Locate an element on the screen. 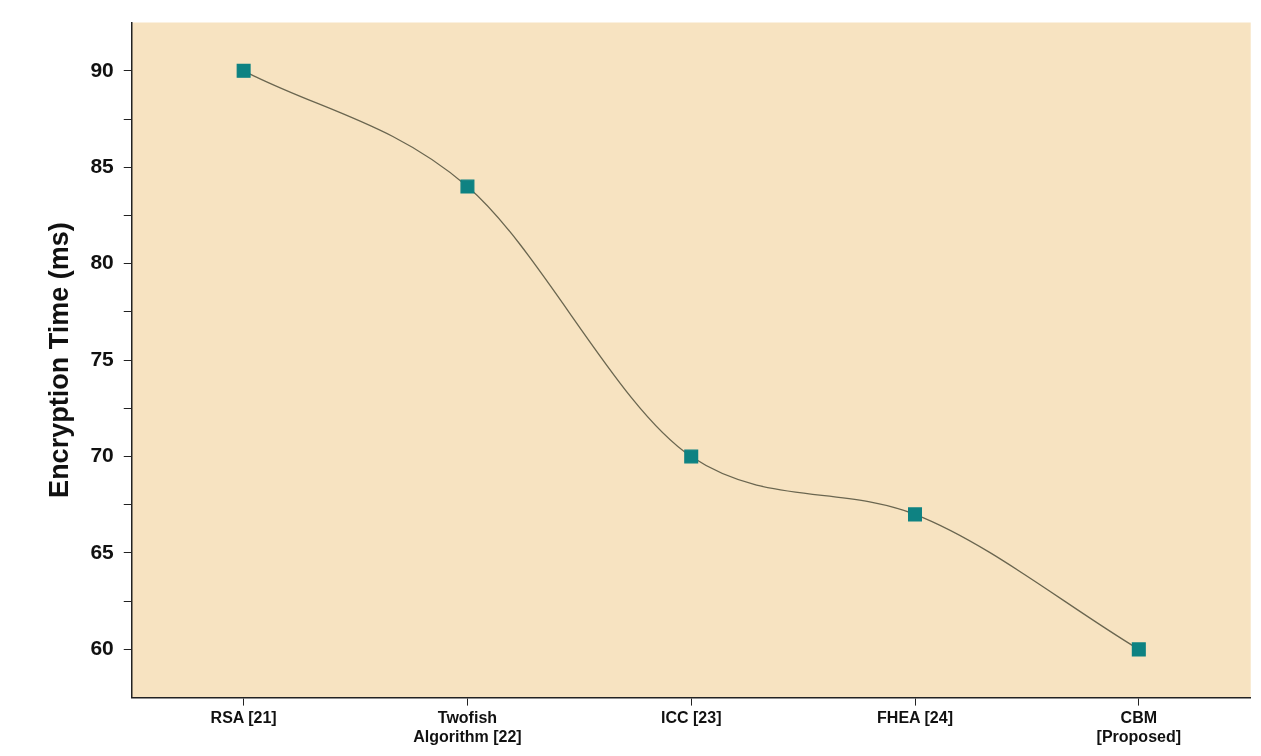  y-tick-label: 70 is located at coordinates (102, 455).